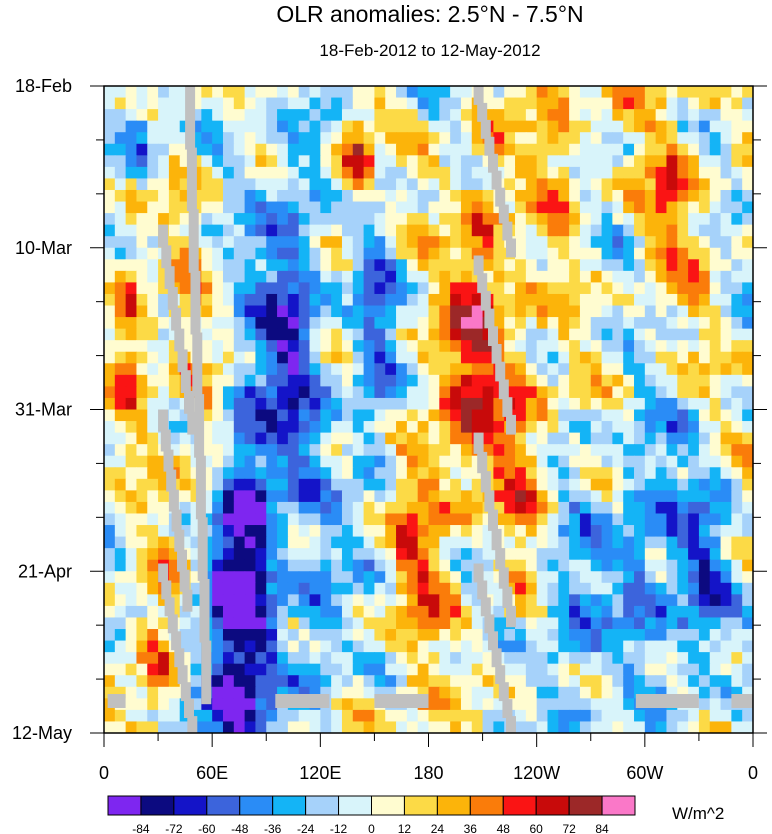 This screenshot has height=834, width=772. I want to click on colorbar-box, so click(190, 805).